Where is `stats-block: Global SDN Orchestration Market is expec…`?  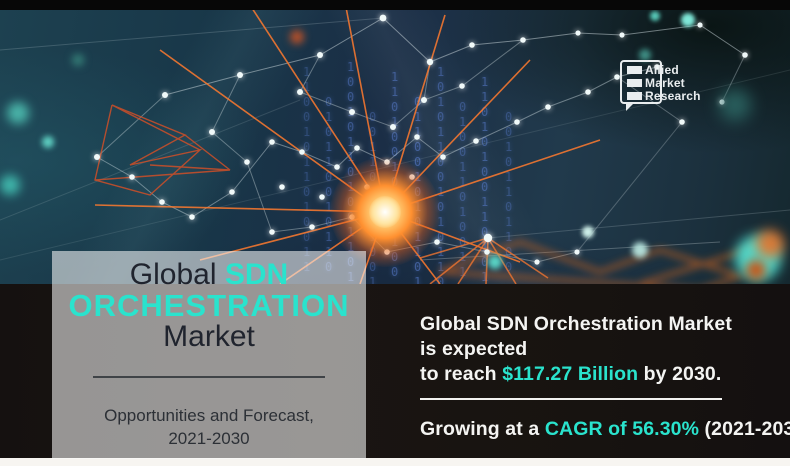 stats-block: Global SDN Orchestration Market is expec… is located at coordinates (605, 377).